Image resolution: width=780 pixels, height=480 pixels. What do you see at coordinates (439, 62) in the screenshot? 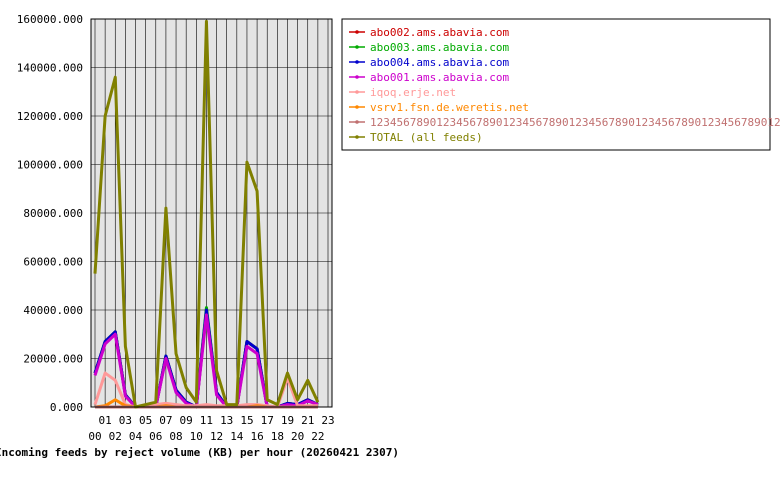
I see `legend-label: abo004.ams.abavia.com` at bounding box center [439, 62].